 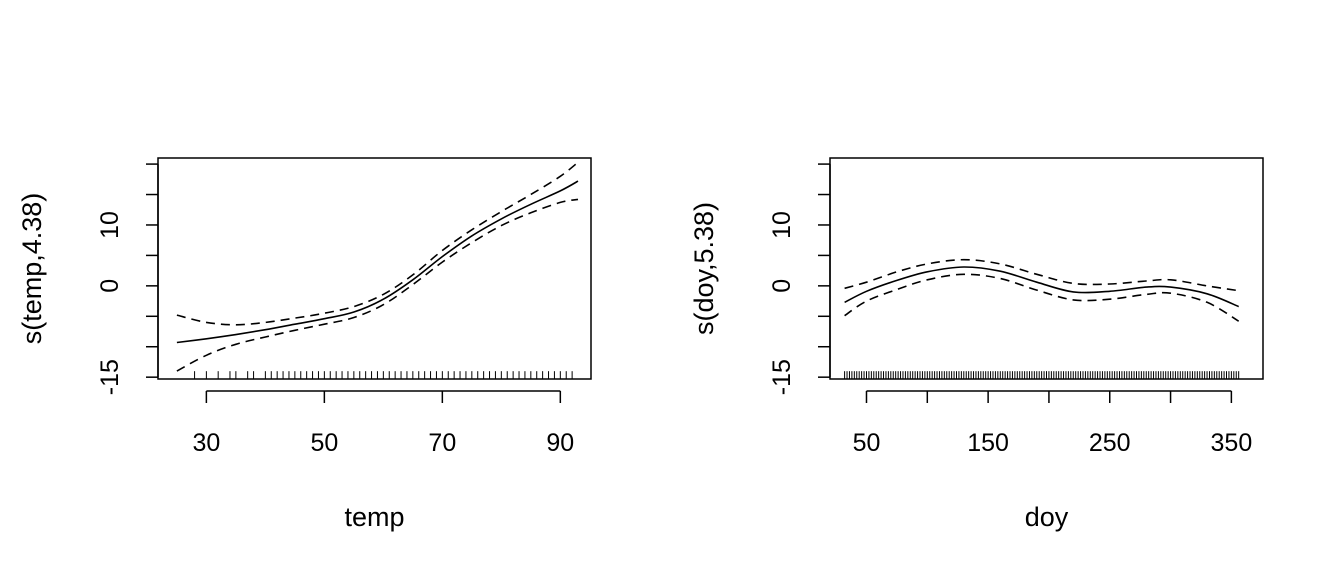 I want to click on x-tick-label: 350, so click(x=1232, y=443).